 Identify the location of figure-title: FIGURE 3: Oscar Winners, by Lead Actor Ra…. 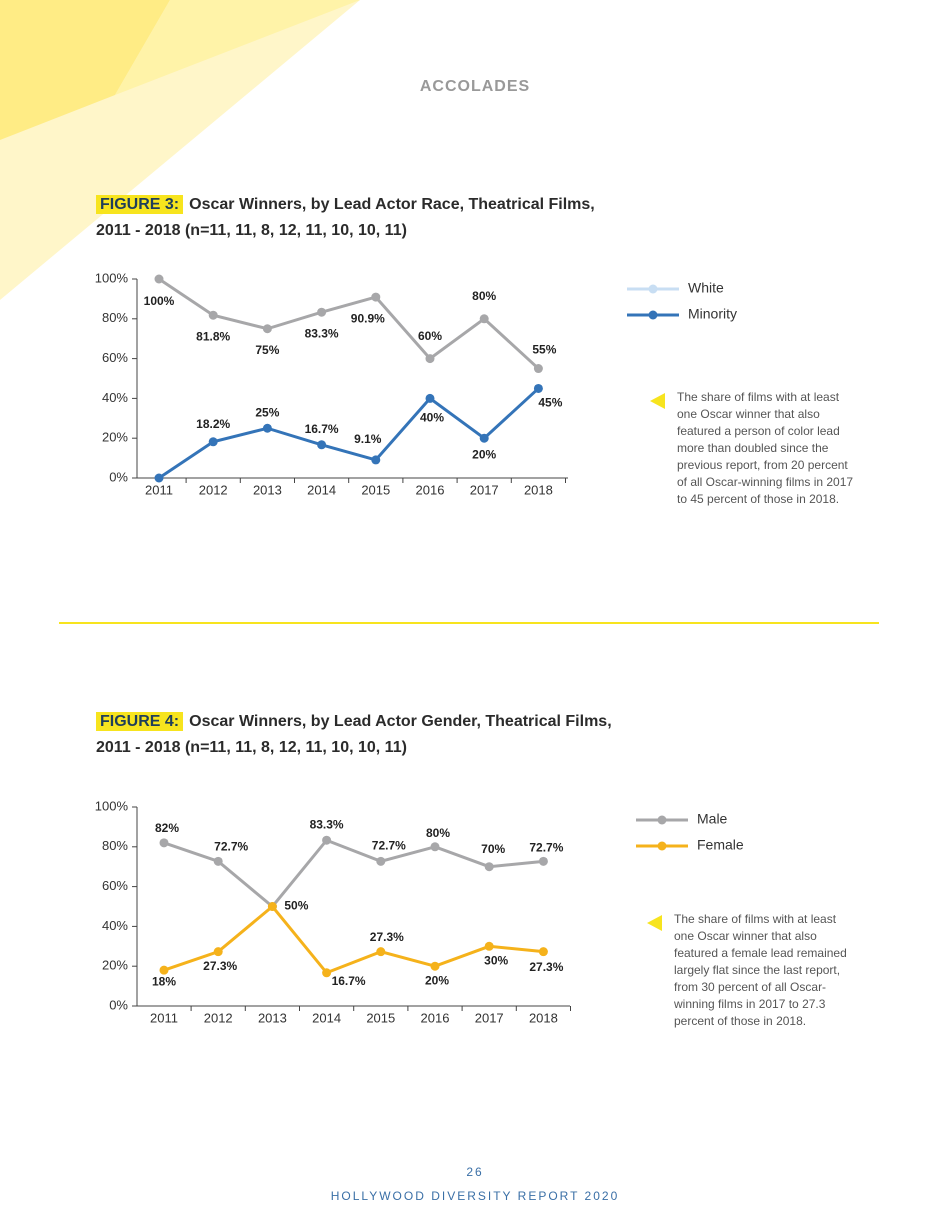
(361, 218).